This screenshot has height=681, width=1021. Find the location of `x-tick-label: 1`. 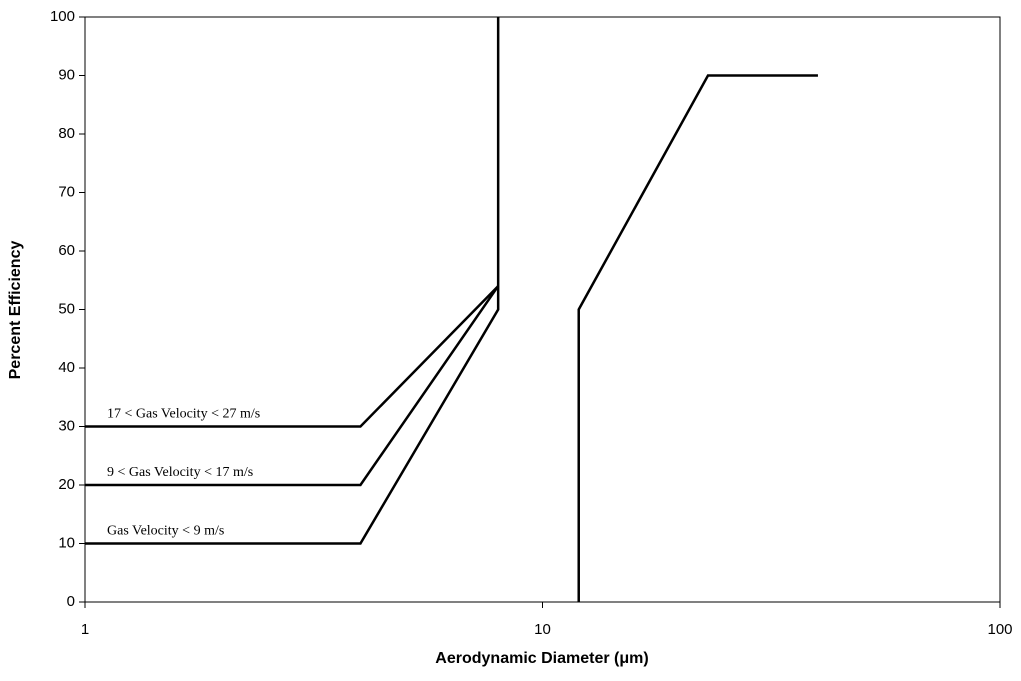

x-tick-label: 1 is located at coordinates (85, 629).